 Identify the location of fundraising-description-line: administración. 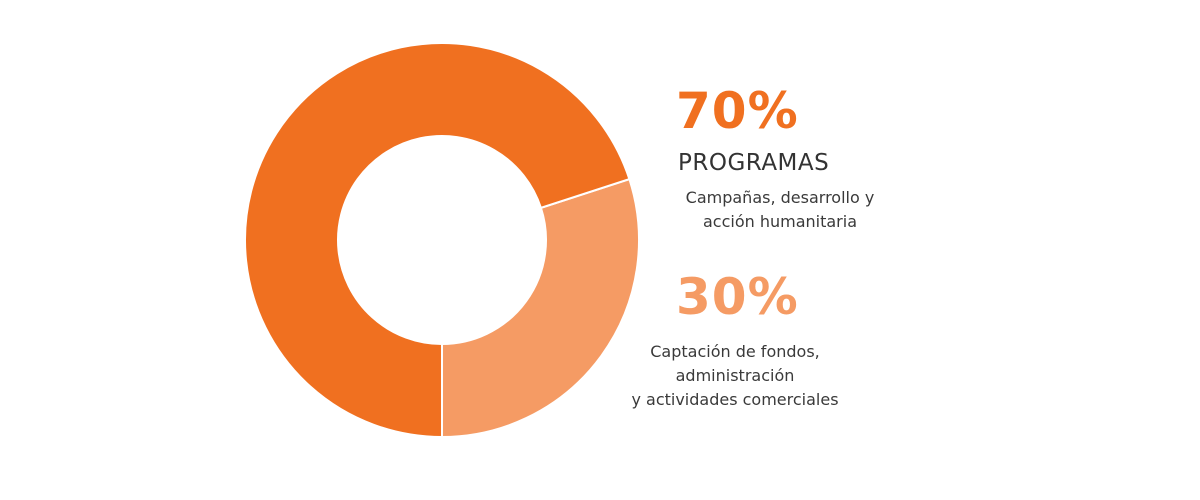
(735, 375).